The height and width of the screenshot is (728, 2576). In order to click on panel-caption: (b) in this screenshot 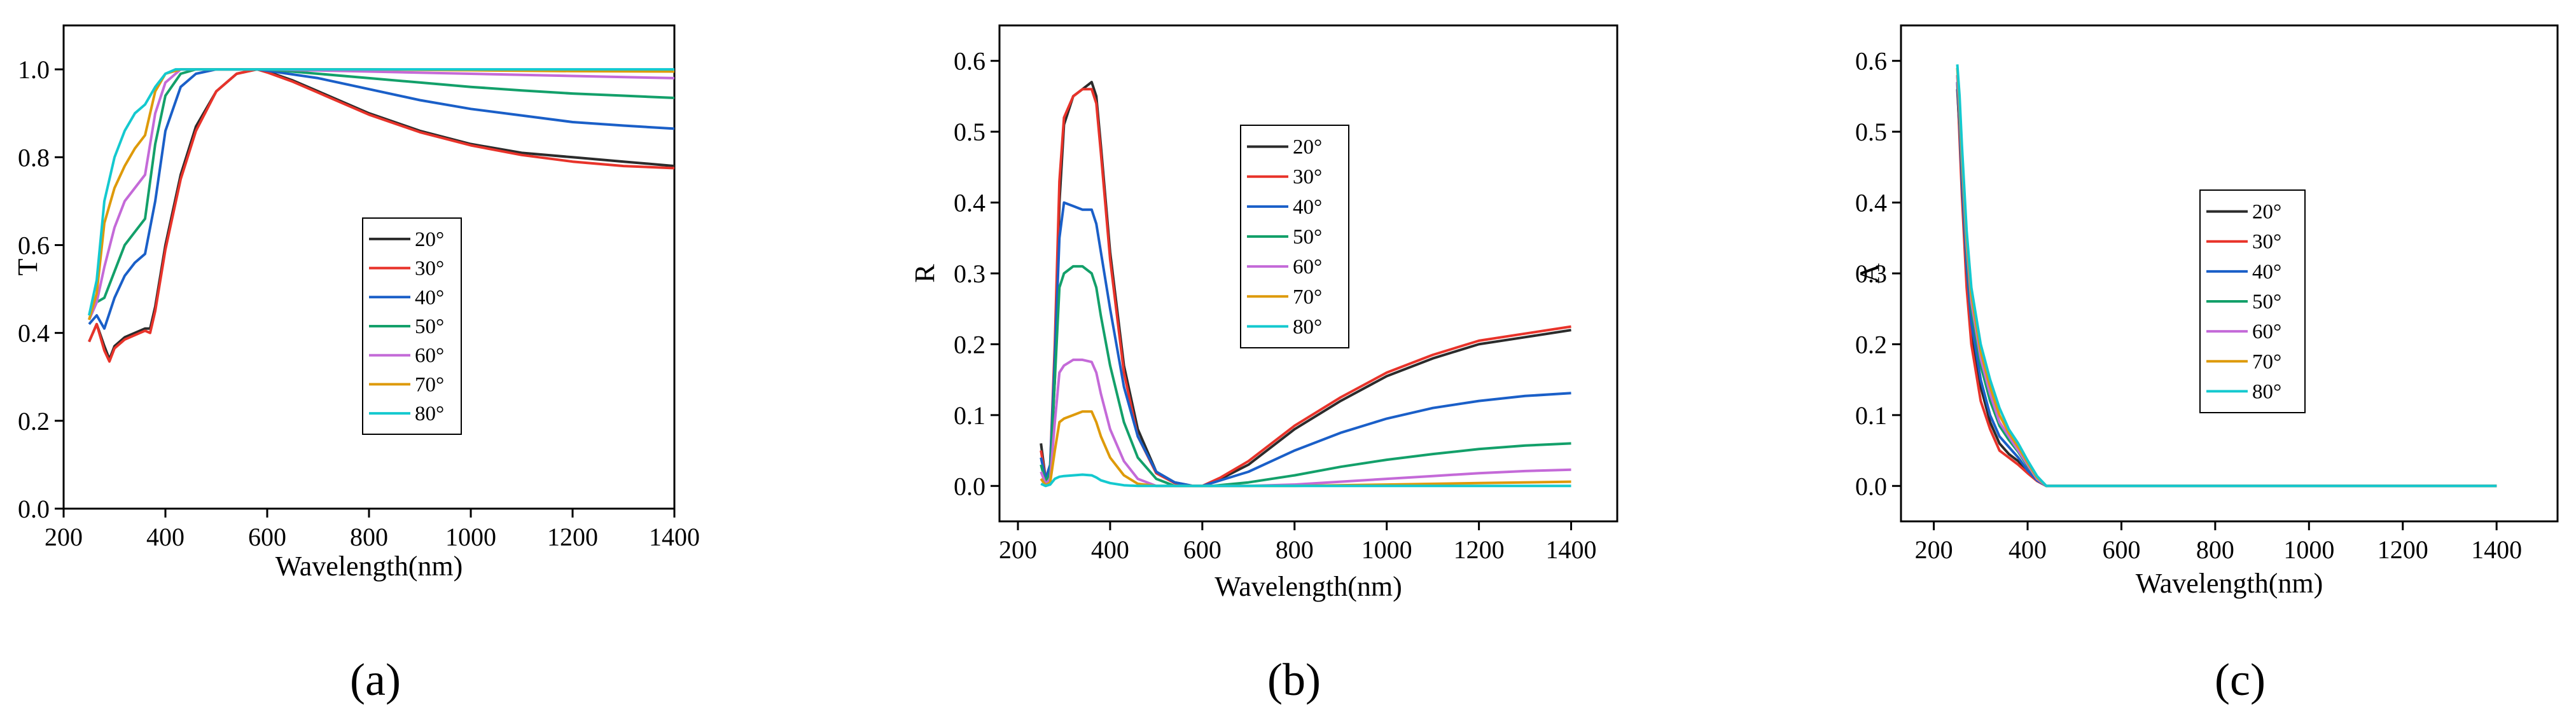, I will do `click(1294, 679)`.